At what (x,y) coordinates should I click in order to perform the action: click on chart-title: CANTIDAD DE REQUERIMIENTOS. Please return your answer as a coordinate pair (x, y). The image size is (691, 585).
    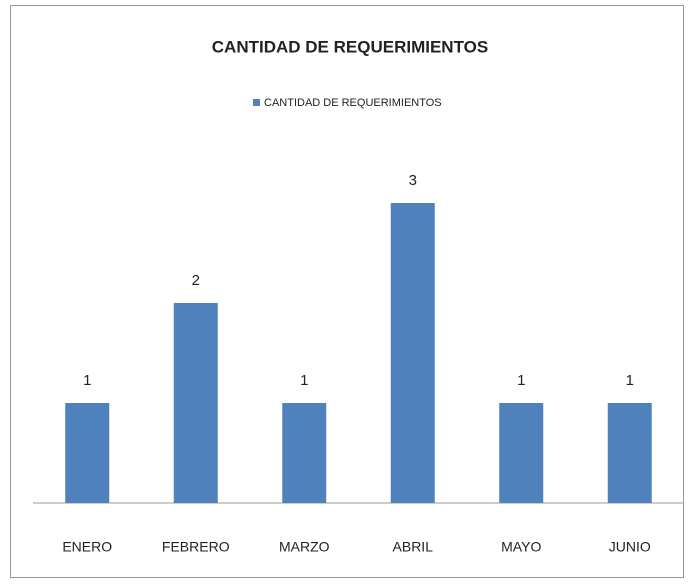
    Looking at the image, I should click on (350, 46).